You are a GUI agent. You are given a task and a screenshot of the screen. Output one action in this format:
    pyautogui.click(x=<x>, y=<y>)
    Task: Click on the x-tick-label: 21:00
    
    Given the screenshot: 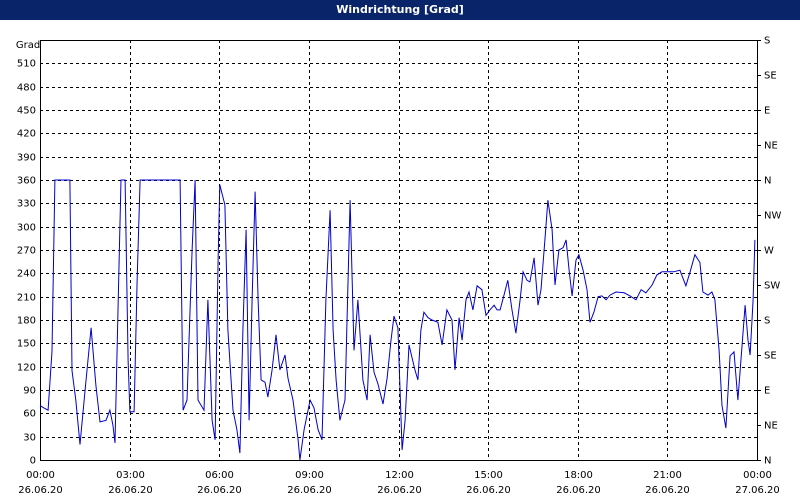 What is the action you would take?
    pyautogui.click(x=667, y=475)
    